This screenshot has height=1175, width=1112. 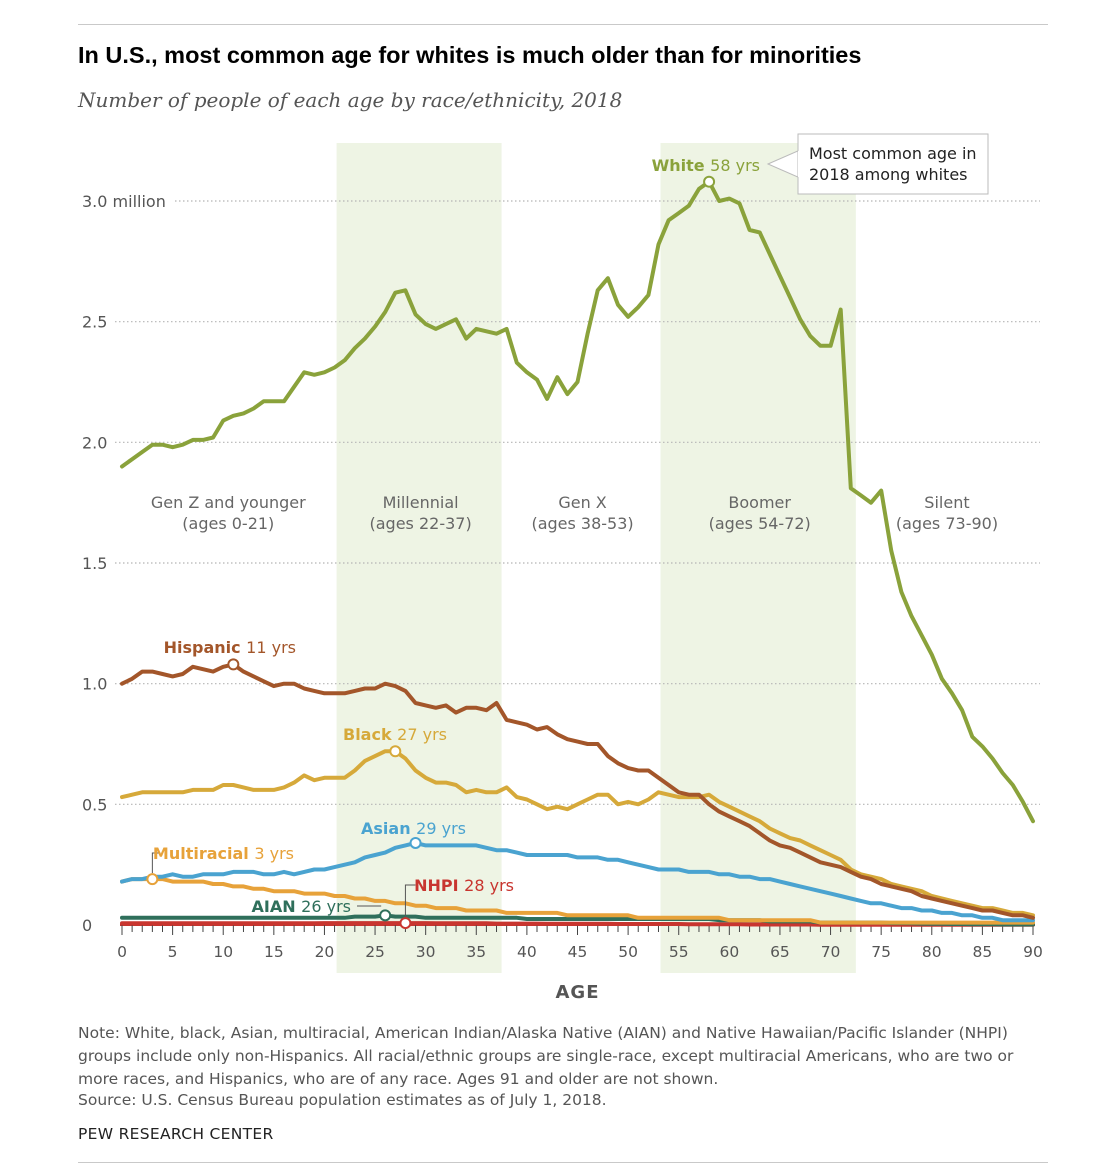 What do you see at coordinates (527, 952) in the screenshot?
I see `x-tick-label: 40` at bounding box center [527, 952].